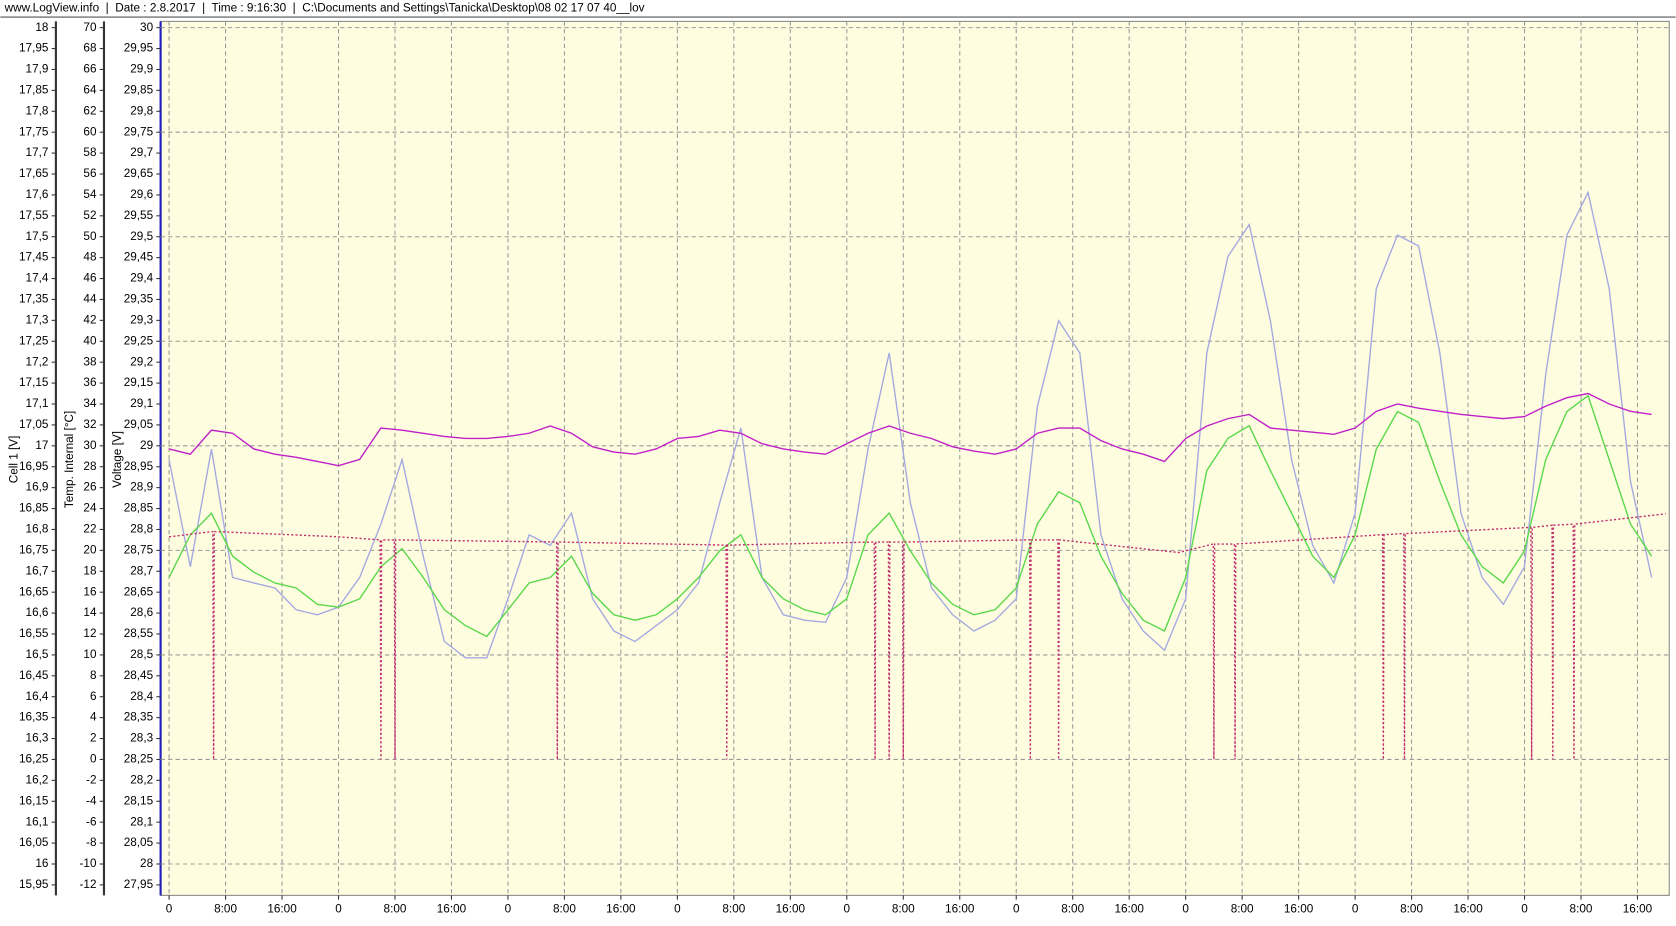 The image size is (1676, 926). Describe the element at coordinates (141, 69) in the screenshot. I see `y-tick-label: 29,9` at that location.